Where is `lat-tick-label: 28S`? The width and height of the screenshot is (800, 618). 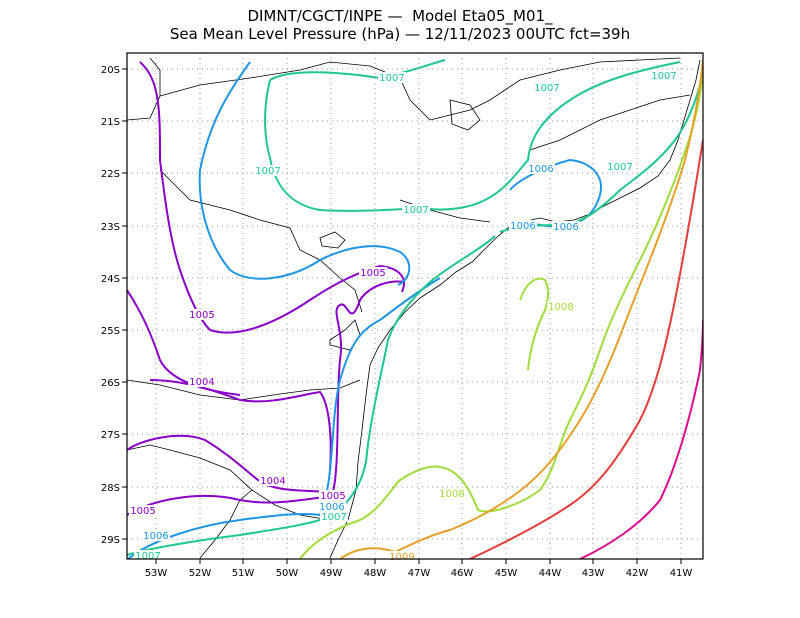 lat-tick-label: 28S is located at coordinates (110, 488).